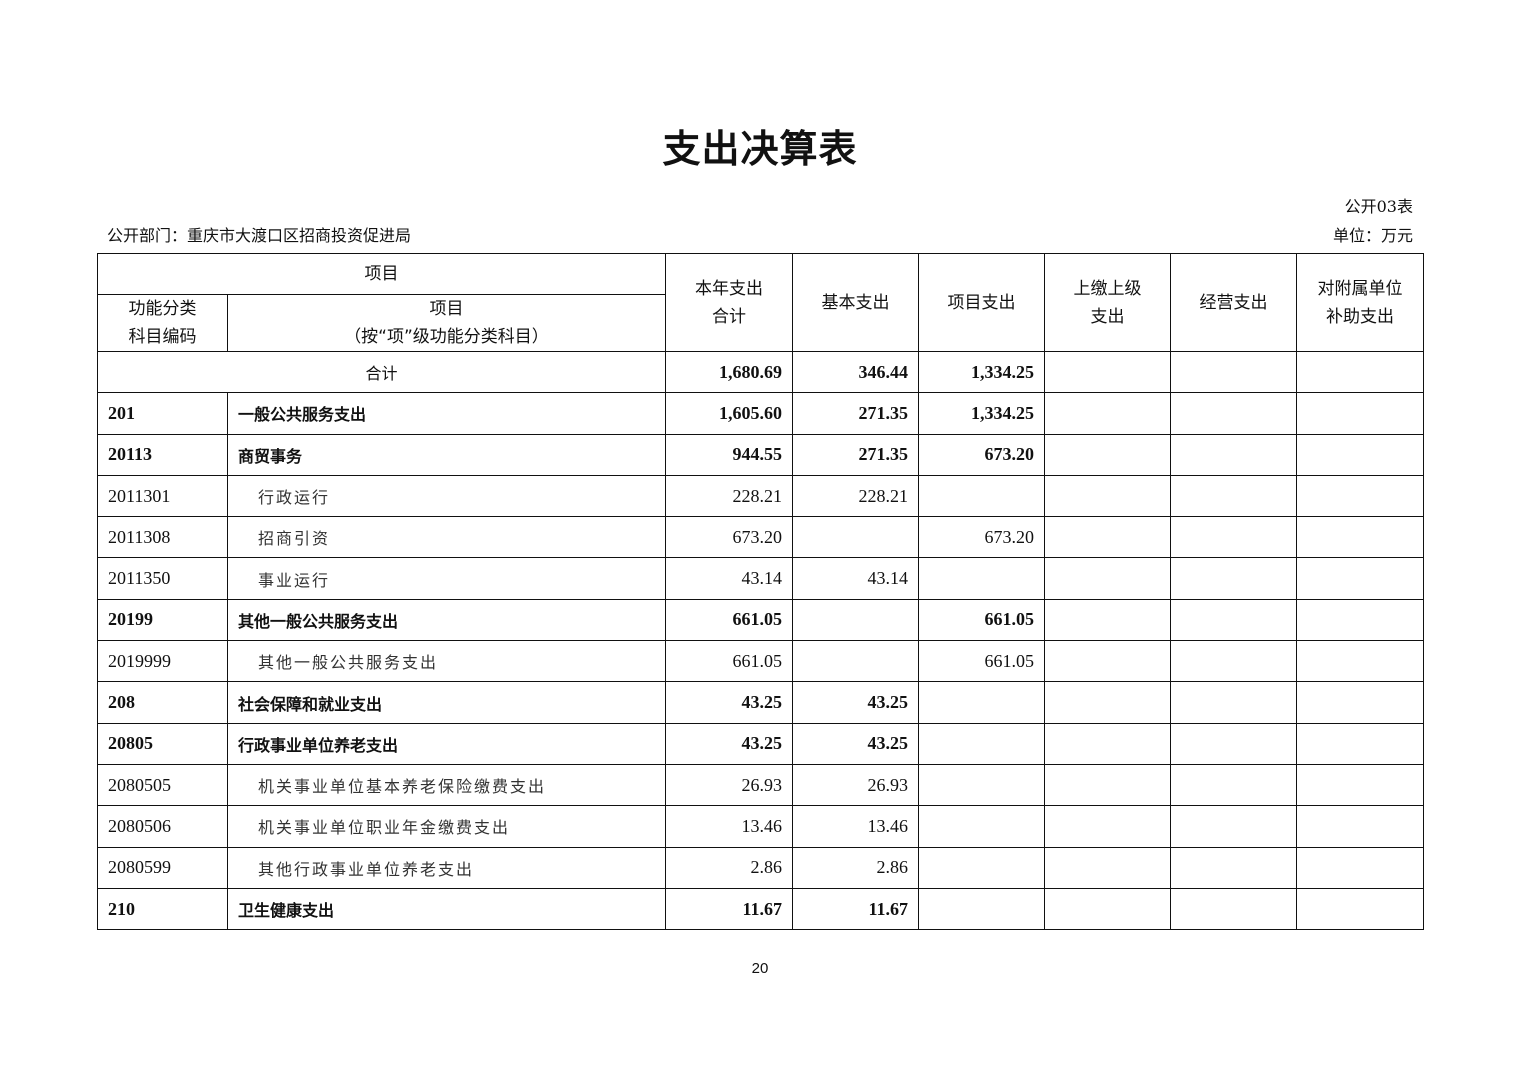 Image resolution: width=1520 pixels, height=1074 pixels. I want to click on table-row: 2019999 其他一般公共服务支出 661.05 661.05, so click(760, 661).